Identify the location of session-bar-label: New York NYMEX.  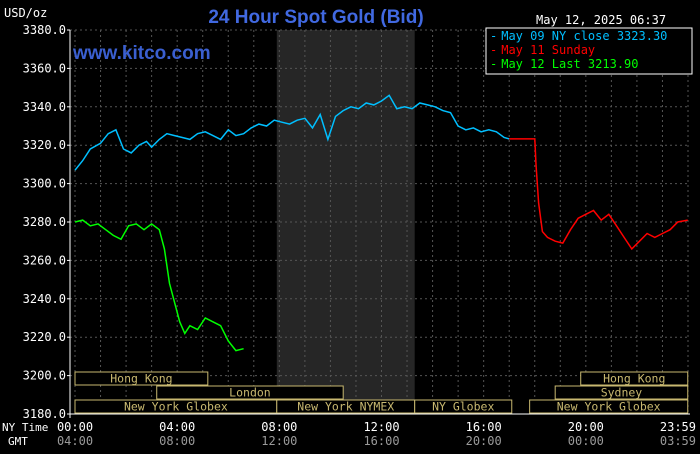
(345, 407).